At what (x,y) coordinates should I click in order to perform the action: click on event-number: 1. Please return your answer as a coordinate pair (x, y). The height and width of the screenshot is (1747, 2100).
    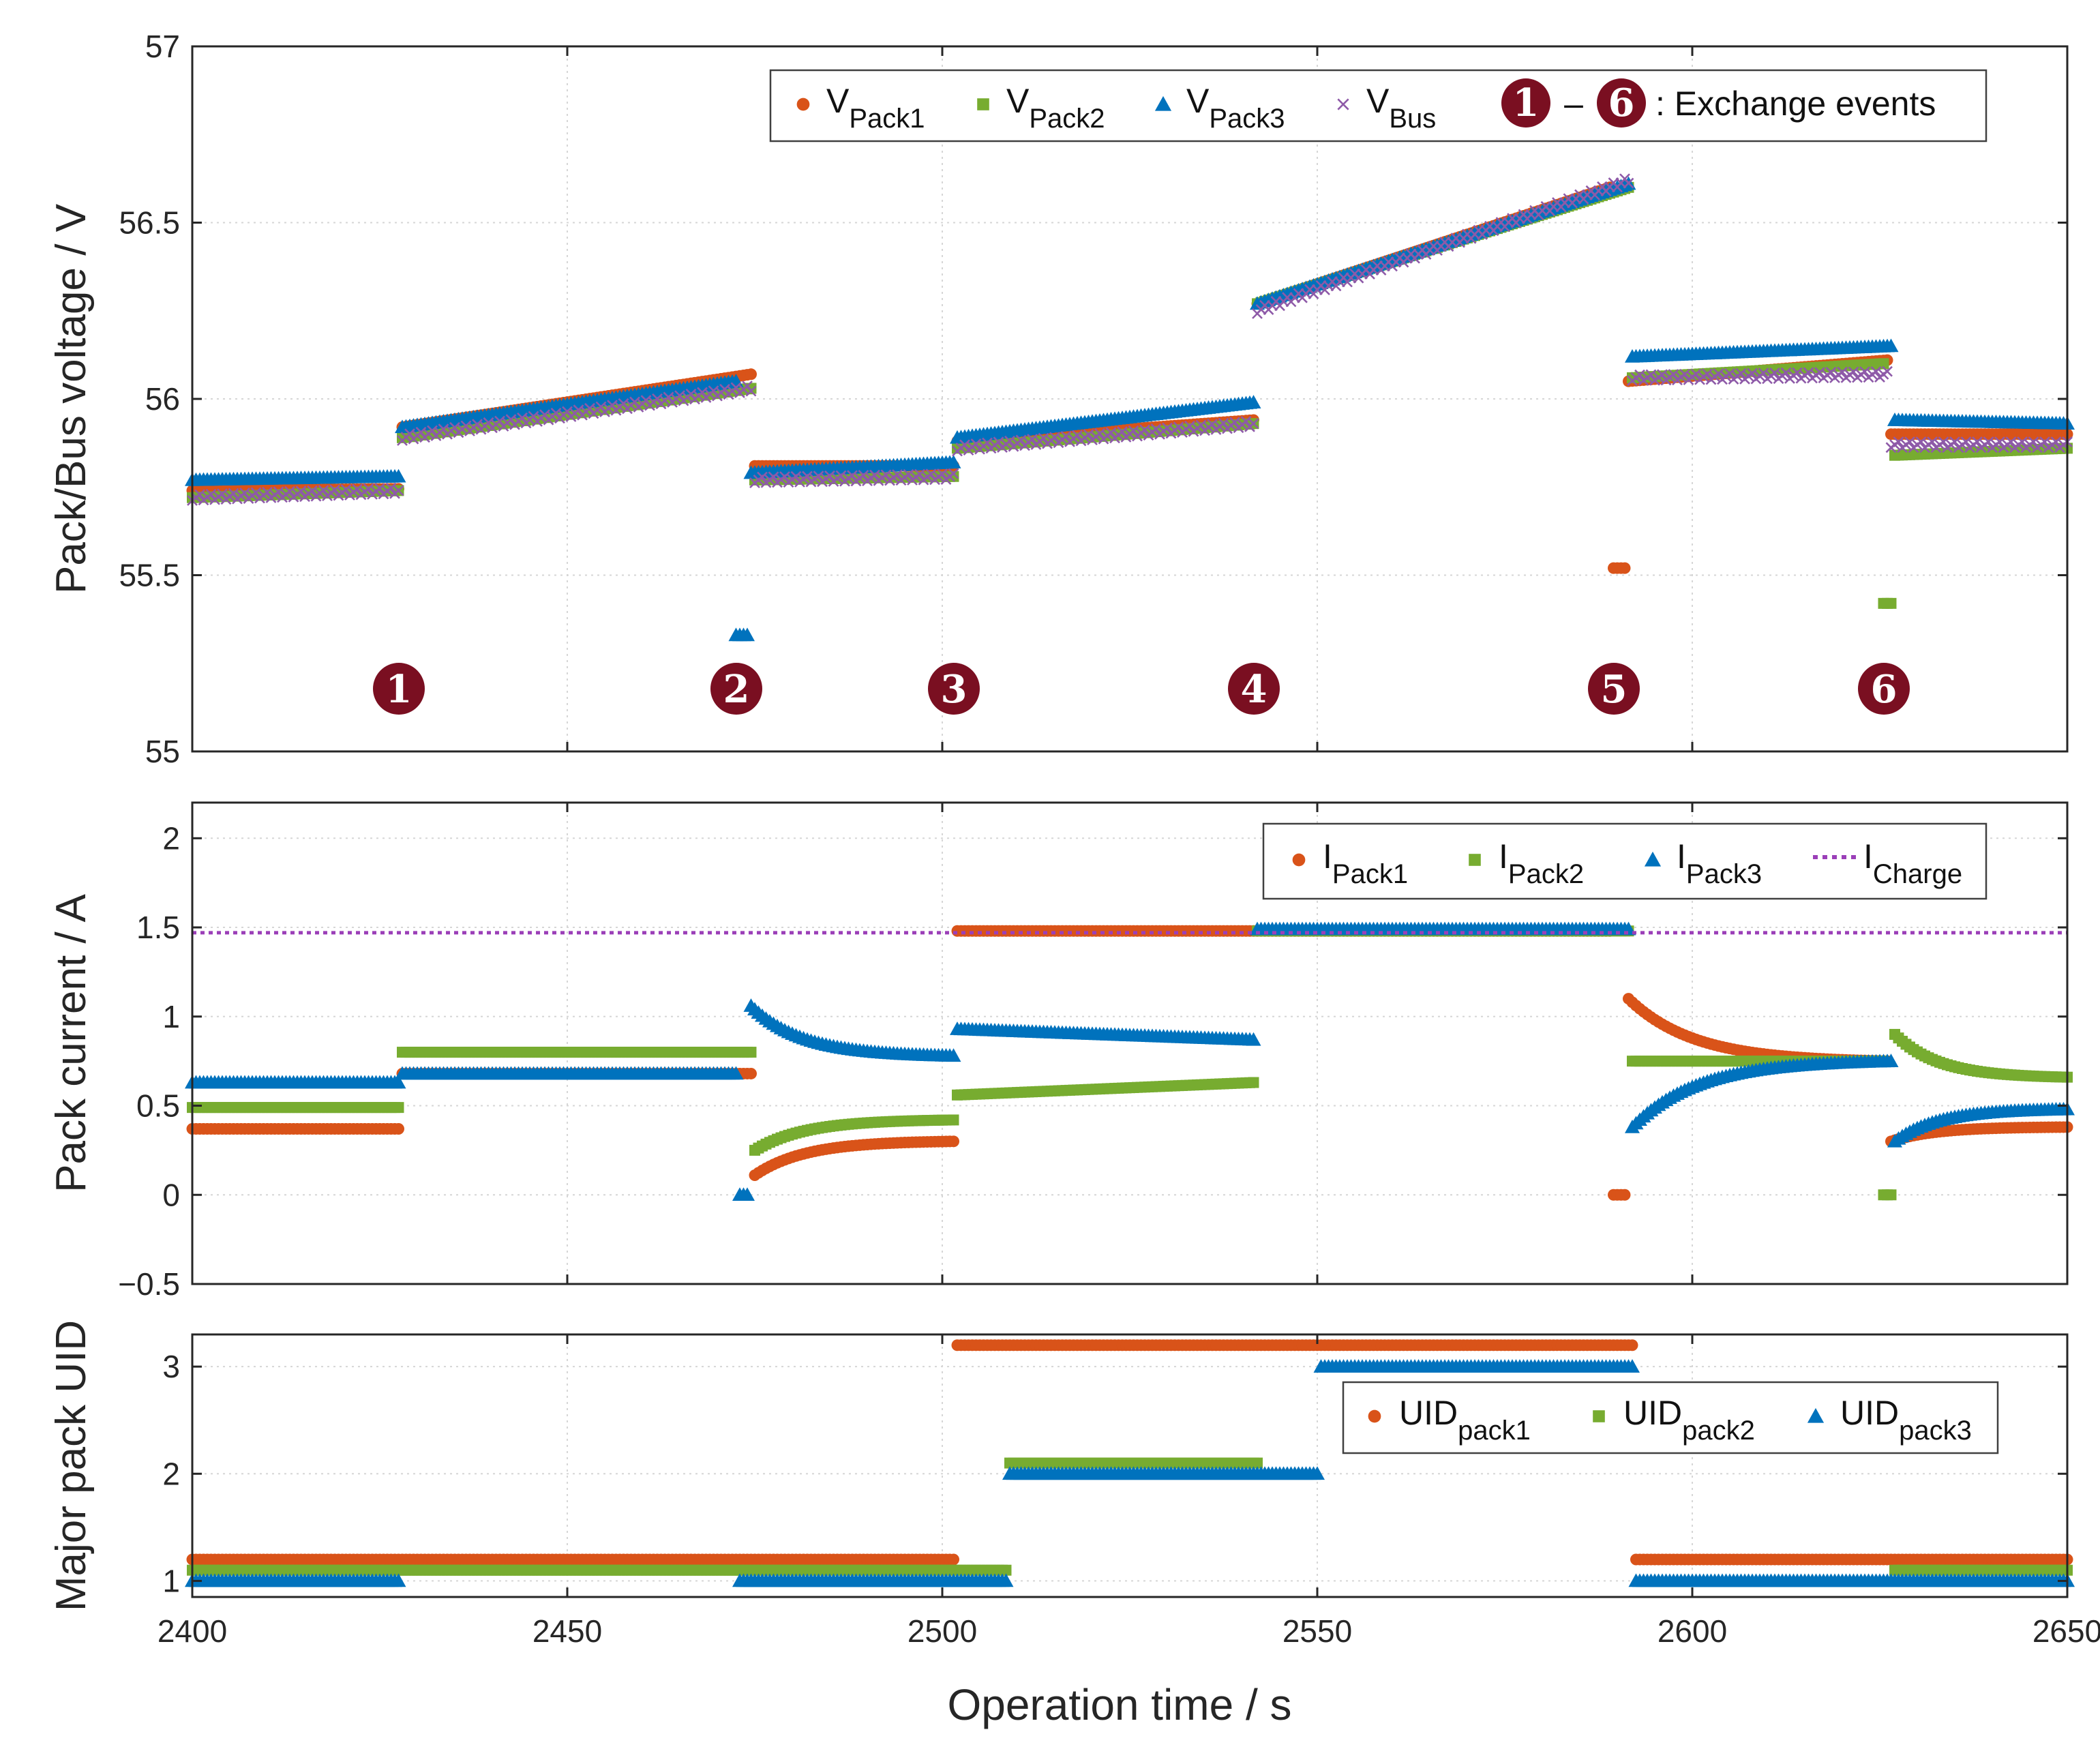
    Looking at the image, I should click on (399, 689).